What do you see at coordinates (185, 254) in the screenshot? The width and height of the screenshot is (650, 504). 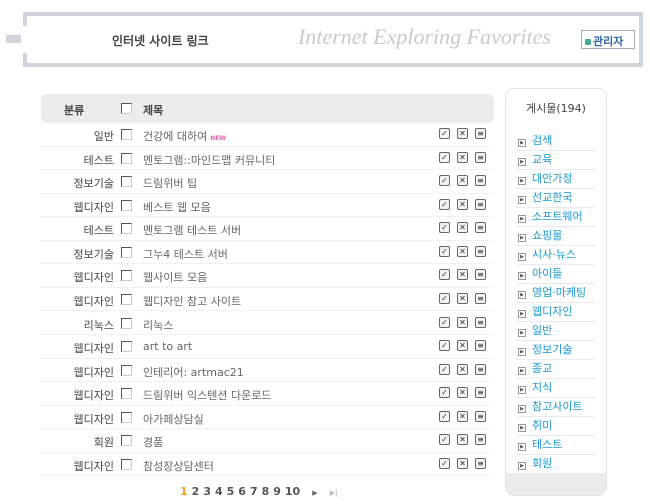 I see `row-title-link: 그누4 테스트 서버` at bounding box center [185, 254].